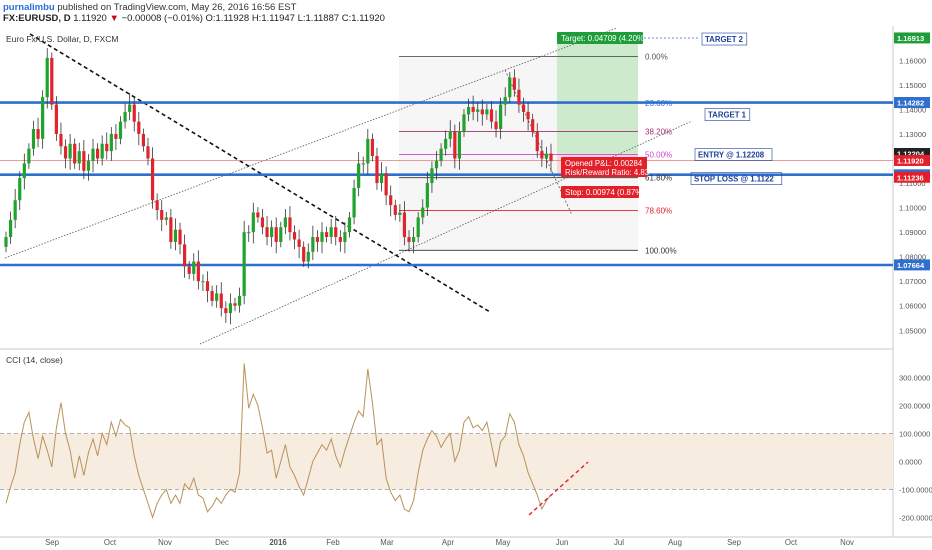  Describe the element at coordinates (656, 56) in the screenshot. I see `fib-level-label: 0.00%` at that location.